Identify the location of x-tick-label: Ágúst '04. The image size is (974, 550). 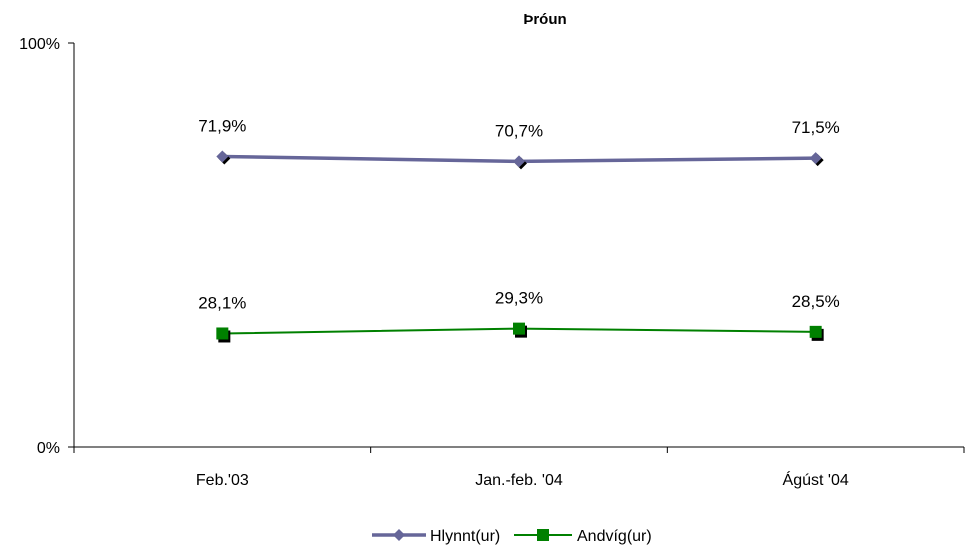
(816, 479).